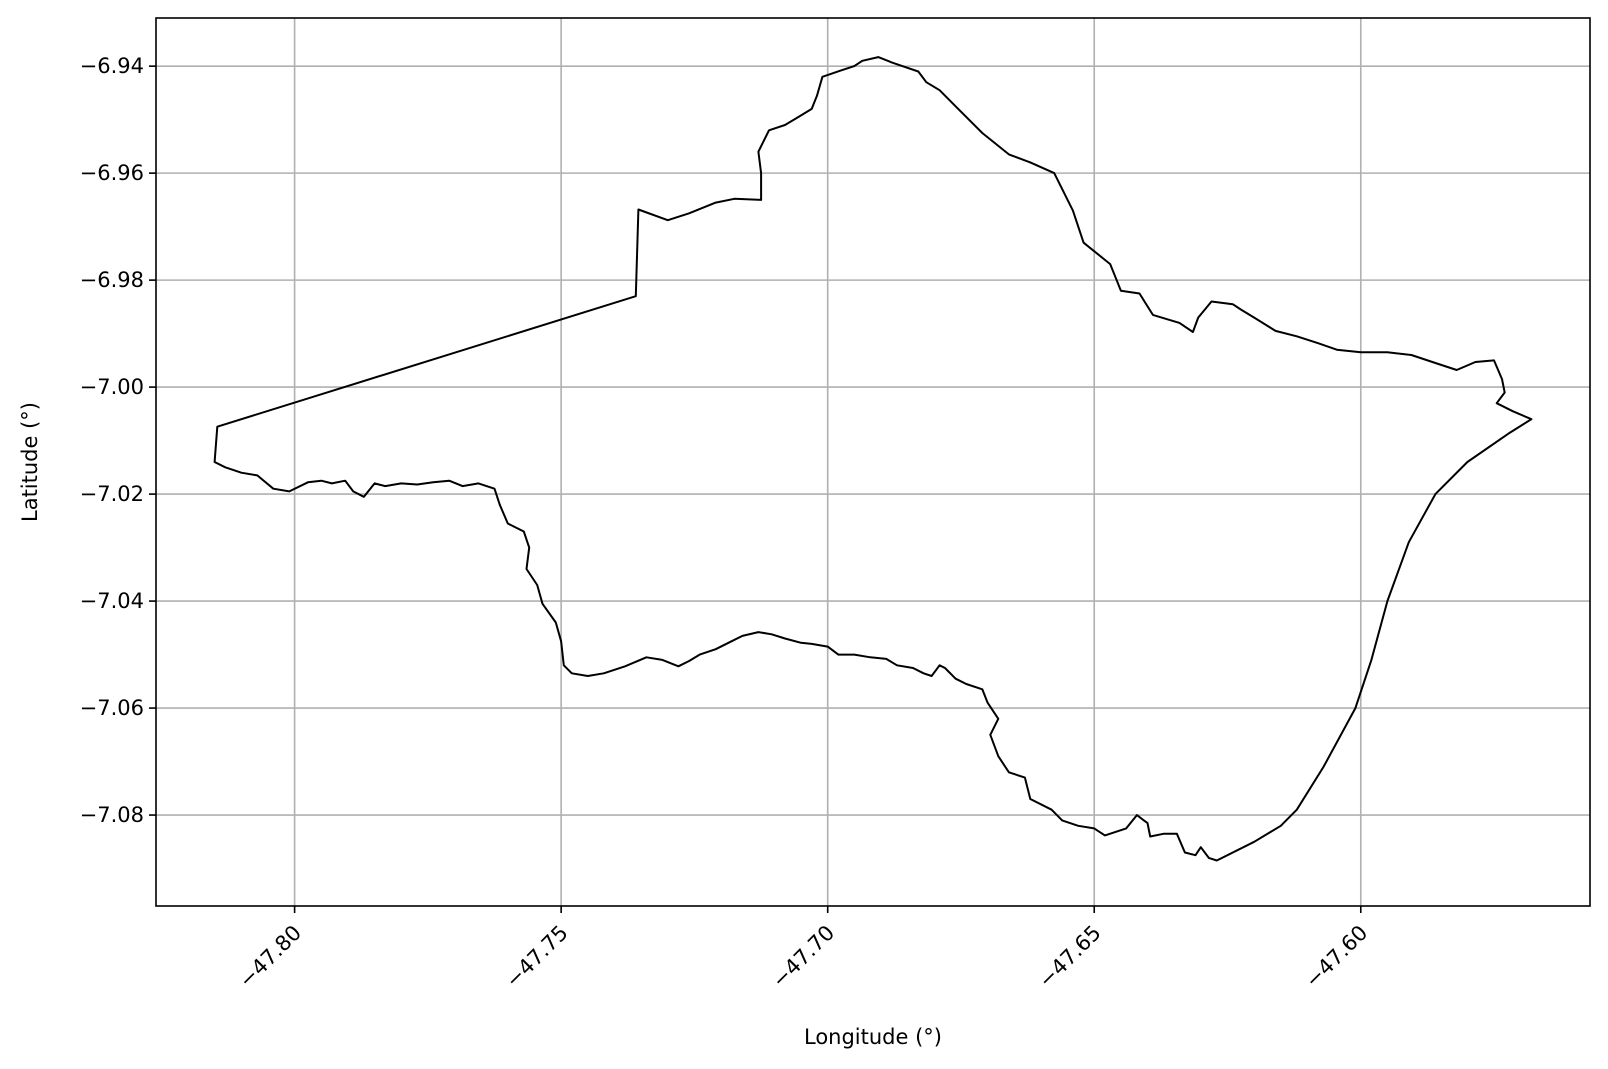 This screenshot has width=1608, height=1069. What do you see at coordinates (112, 601) in the screenshot?
I see `y-tick-label: −7.04` at bounding box center [112, 601].